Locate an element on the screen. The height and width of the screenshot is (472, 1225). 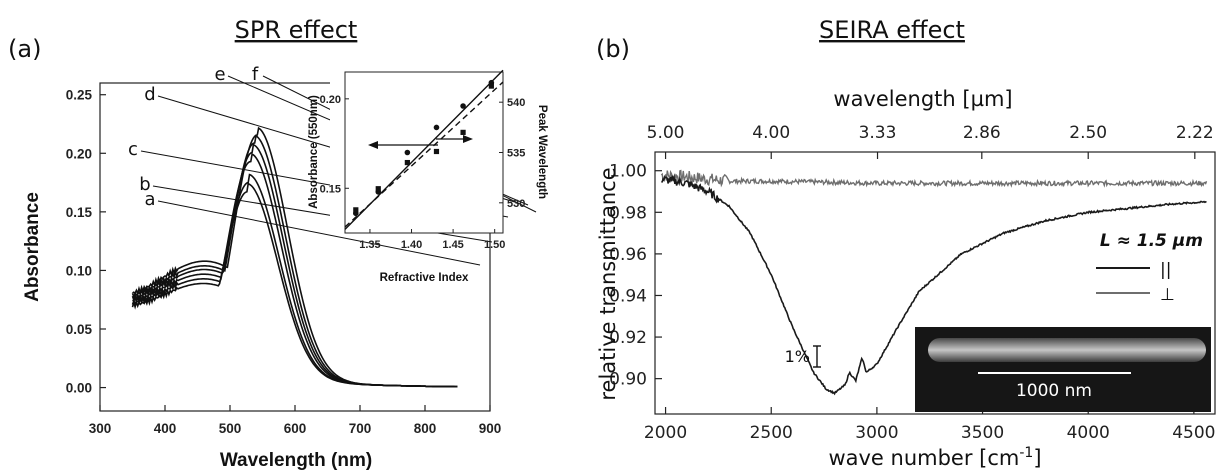
inset-y-tick-label-left: 0.15 is located at coordinates (330, 189).